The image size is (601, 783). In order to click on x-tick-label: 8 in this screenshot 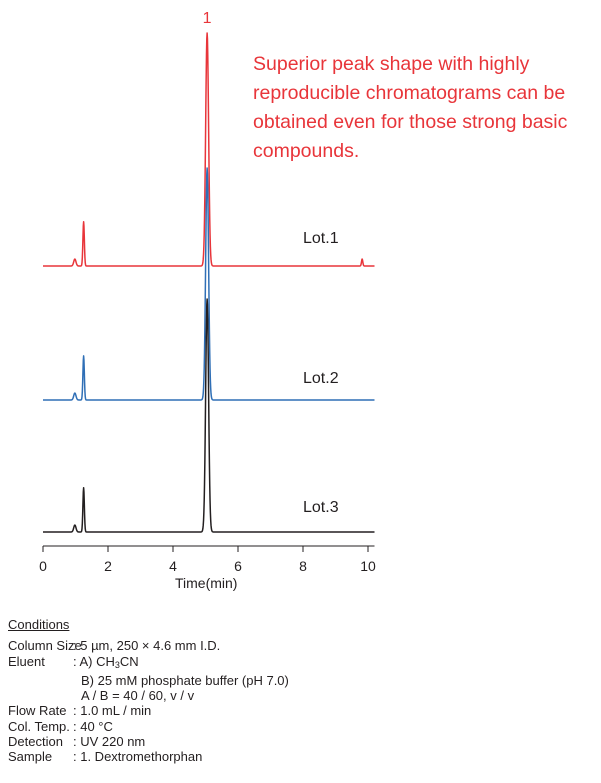, I will do `click(303, 566)`.